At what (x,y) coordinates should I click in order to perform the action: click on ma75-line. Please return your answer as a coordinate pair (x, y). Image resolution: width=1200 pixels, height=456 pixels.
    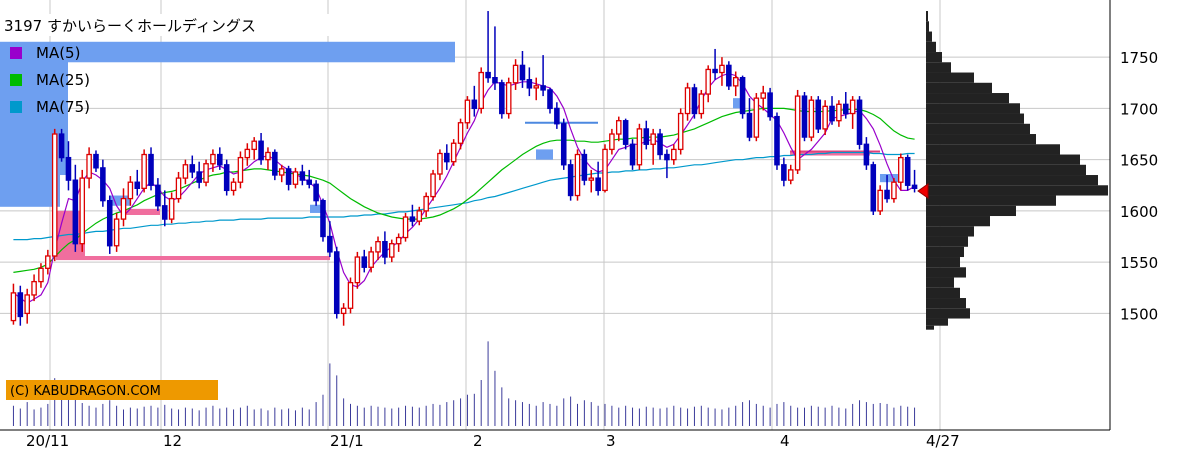
    Looking at the image, I should click on (464, 196).